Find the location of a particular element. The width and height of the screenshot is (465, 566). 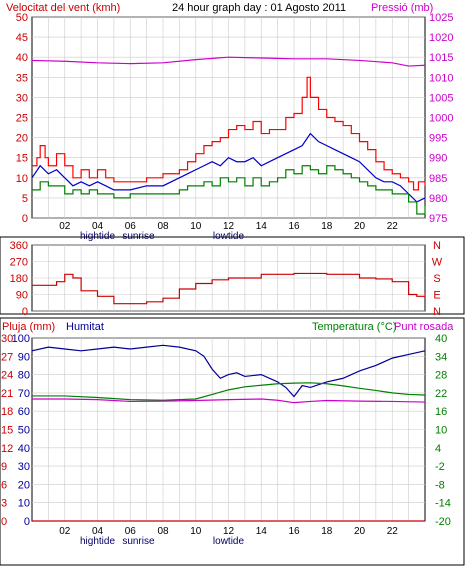

y2-tick-label: 1025 is located at coordinates (441, 18).